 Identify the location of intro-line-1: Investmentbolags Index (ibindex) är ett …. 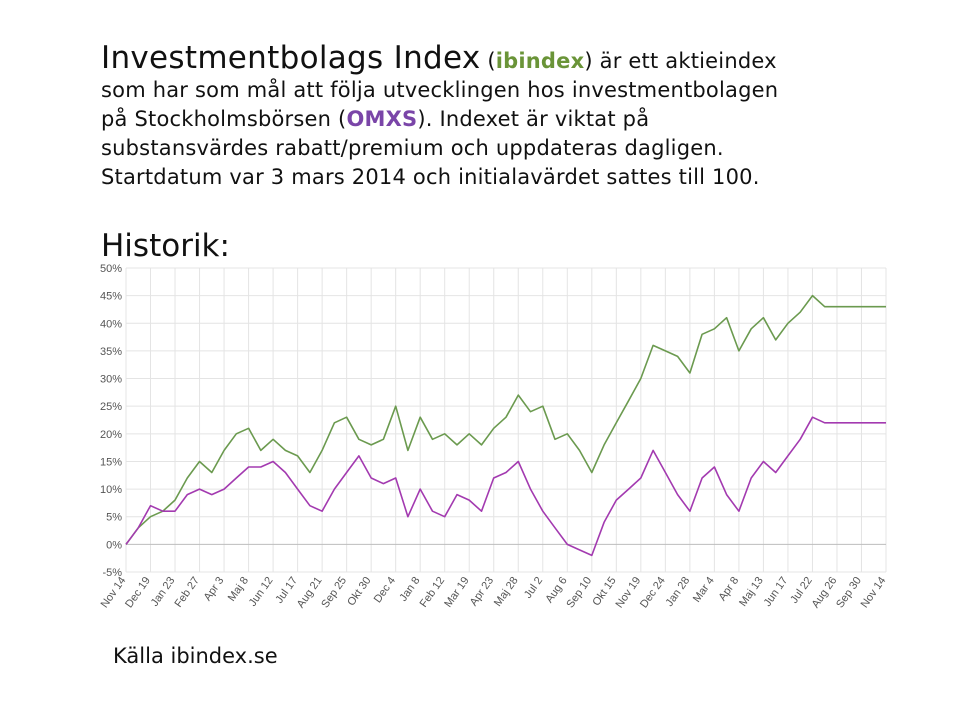
(511, 59).